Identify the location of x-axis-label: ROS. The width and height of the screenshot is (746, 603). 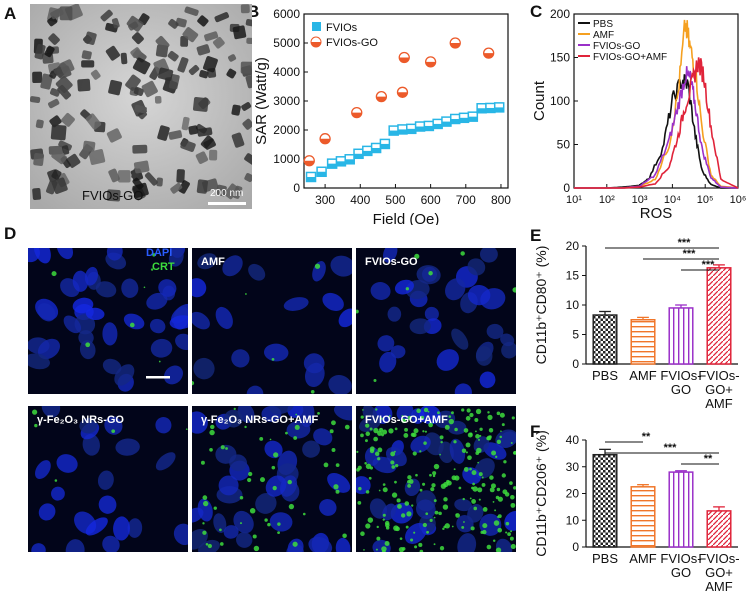
(656, 213).